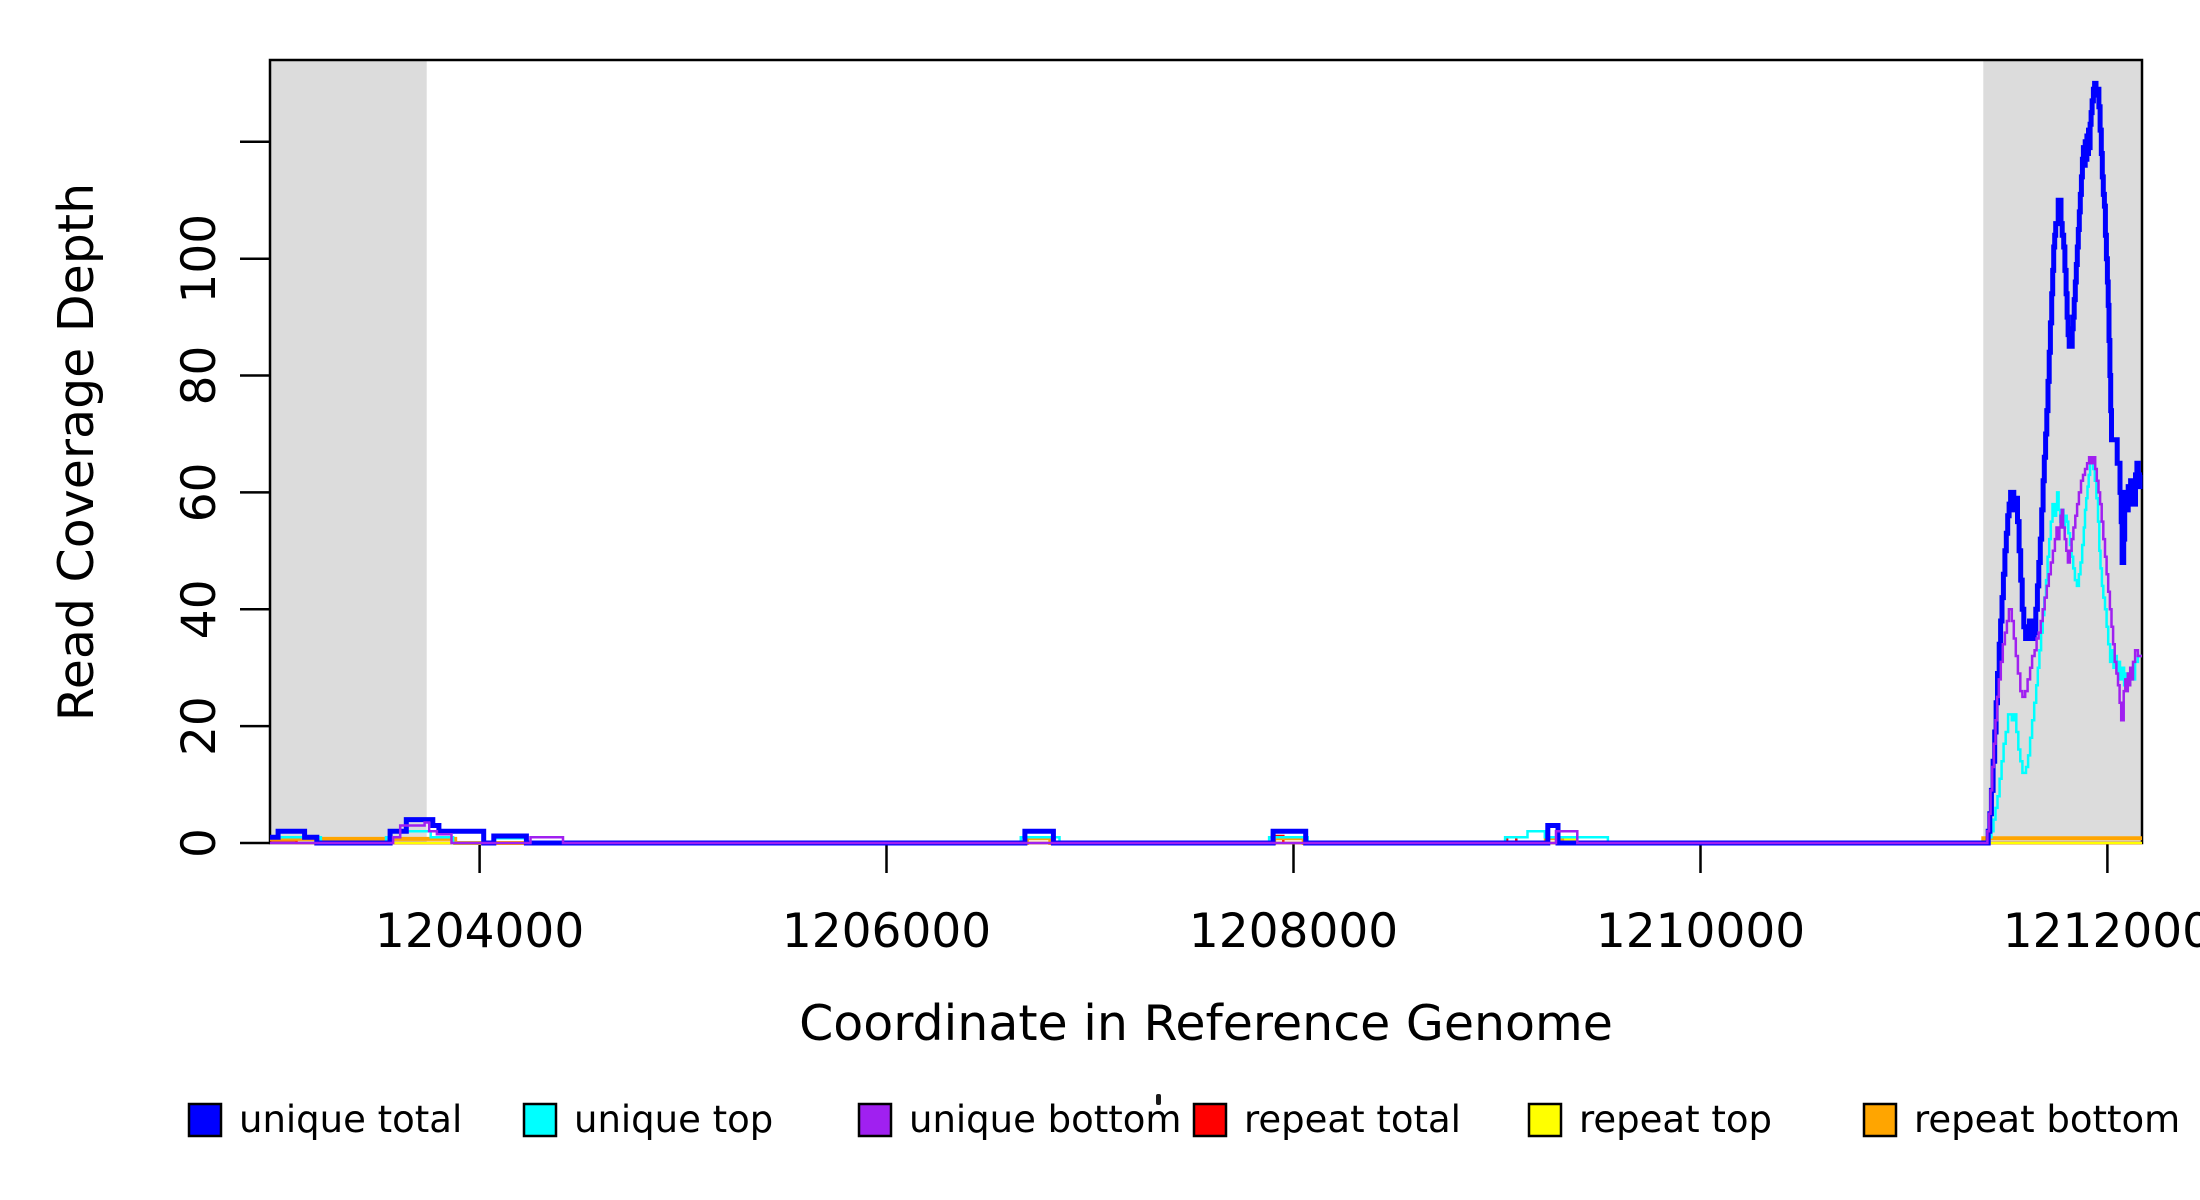 Image resolution: width=2200 pixels, height=1200 pixels. I want to click on x-axis-tick-label: 1204000, so click(479, 931).